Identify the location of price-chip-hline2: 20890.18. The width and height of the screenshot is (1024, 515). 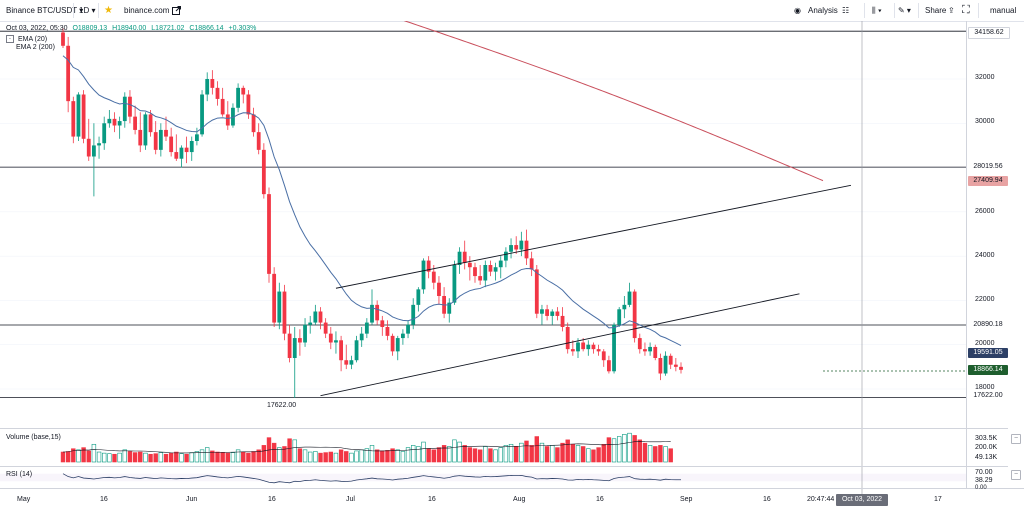
(988, 325).